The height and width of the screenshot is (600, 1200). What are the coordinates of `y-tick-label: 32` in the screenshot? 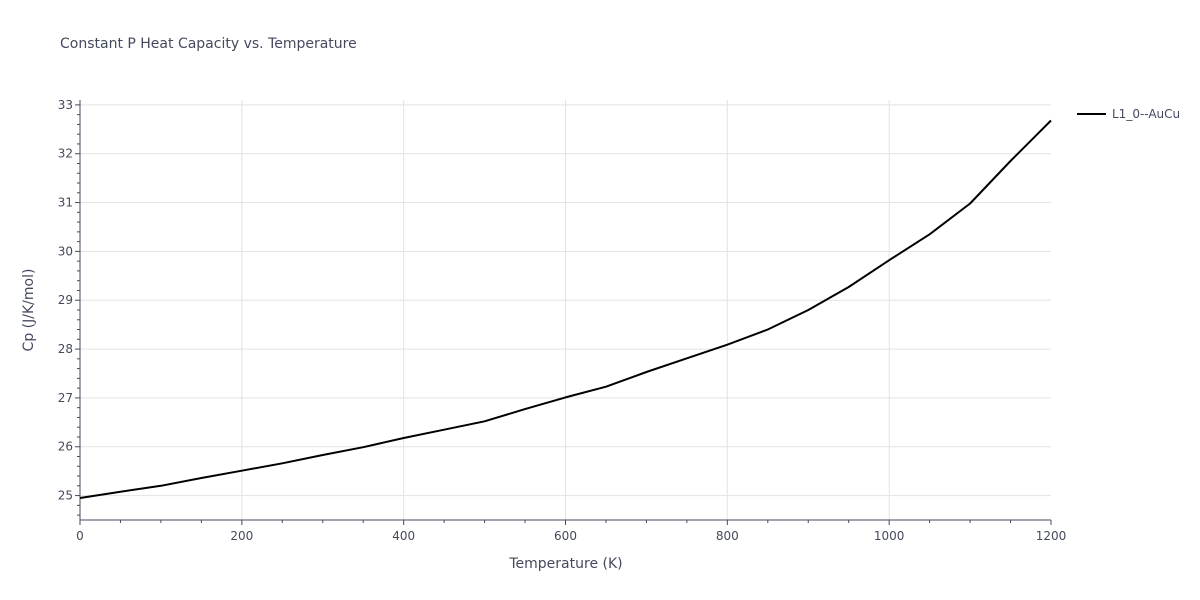 It's located at (65, 154).